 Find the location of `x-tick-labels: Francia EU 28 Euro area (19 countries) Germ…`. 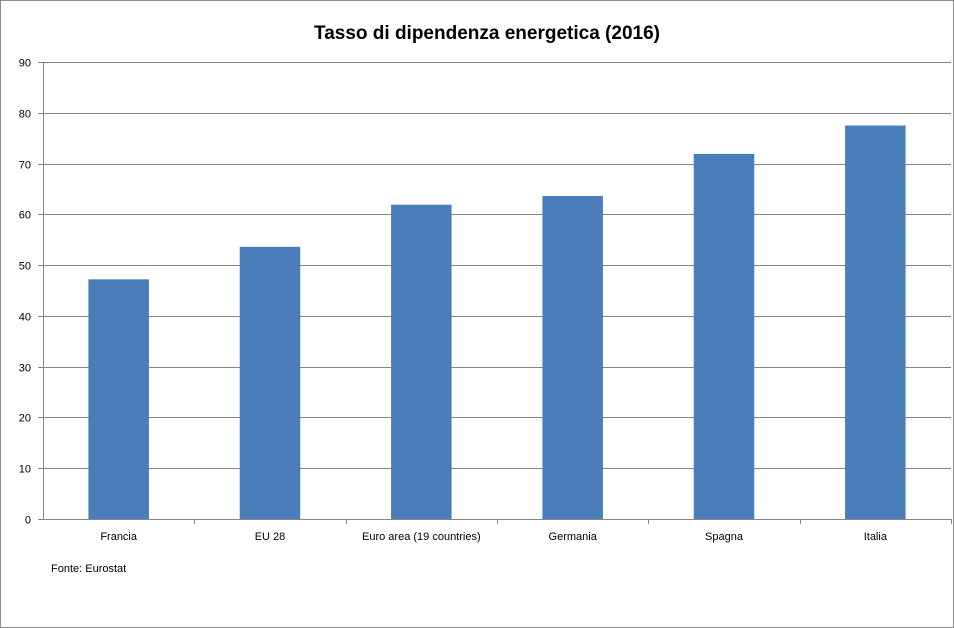

x-tick-labels: Francia EU 28 Euro area (19 countries) Germ… is located at coordinates (494, 537).